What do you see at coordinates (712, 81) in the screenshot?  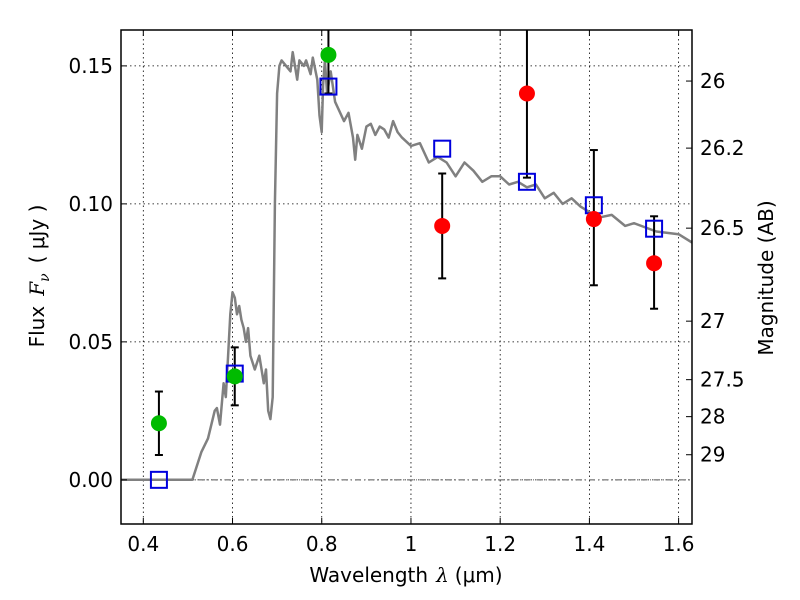 I see `mag-tick-label: 26` at bounding box center [712, 81].